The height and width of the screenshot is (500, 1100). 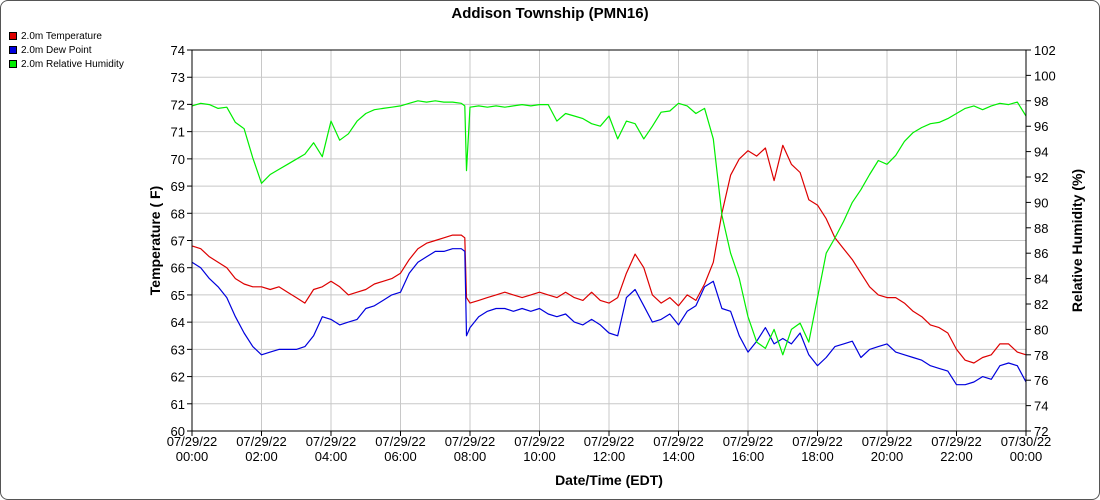 What do you see at coordinates (178, 404) in the screenshot?
I see `y-tick-label: 61` at bounding box center [178, 404].